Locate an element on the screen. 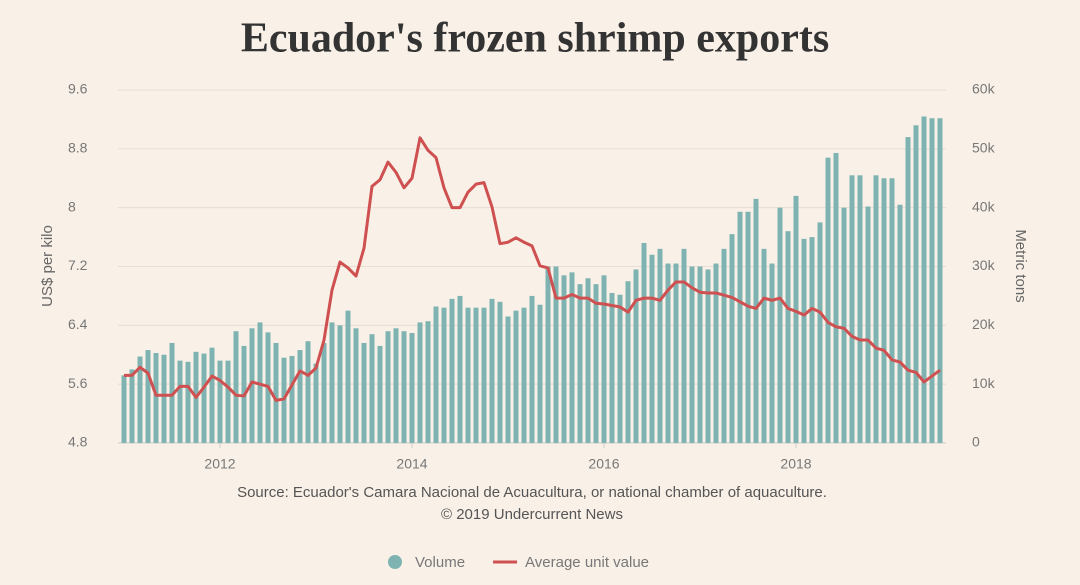 The image size is (1080, 585). y2-tick-label: 20k is located at coordinates (984, 324).